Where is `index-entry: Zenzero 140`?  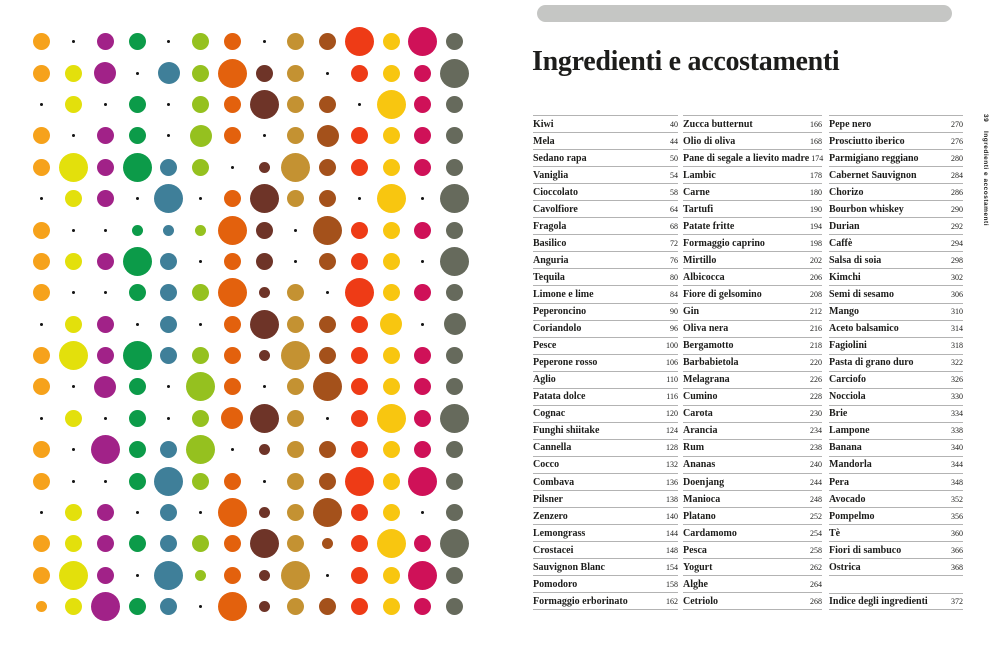
index-entry: Zenzero 140 is located at coordinates (605, 517).